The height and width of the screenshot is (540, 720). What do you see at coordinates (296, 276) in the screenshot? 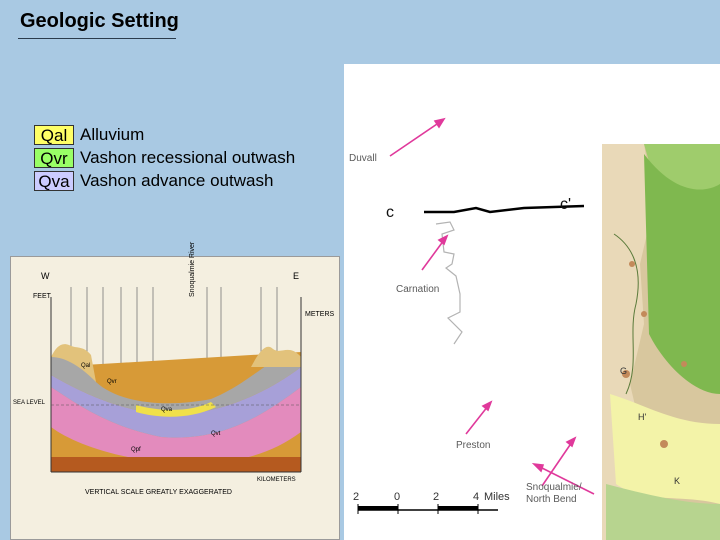
I see `xsec-east-label: E` at bounding box center [296, 276].